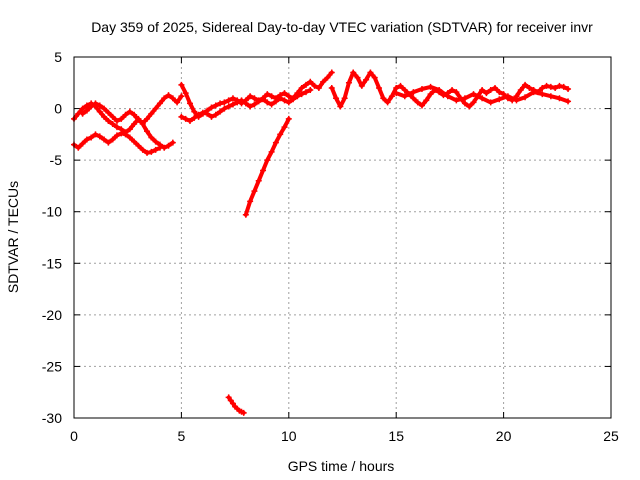  What do you see at coordinates (13, 237) in the screenshot?
I see `y-axis-title: SDTVAR / TECUs` at bounding box center [13, 237].